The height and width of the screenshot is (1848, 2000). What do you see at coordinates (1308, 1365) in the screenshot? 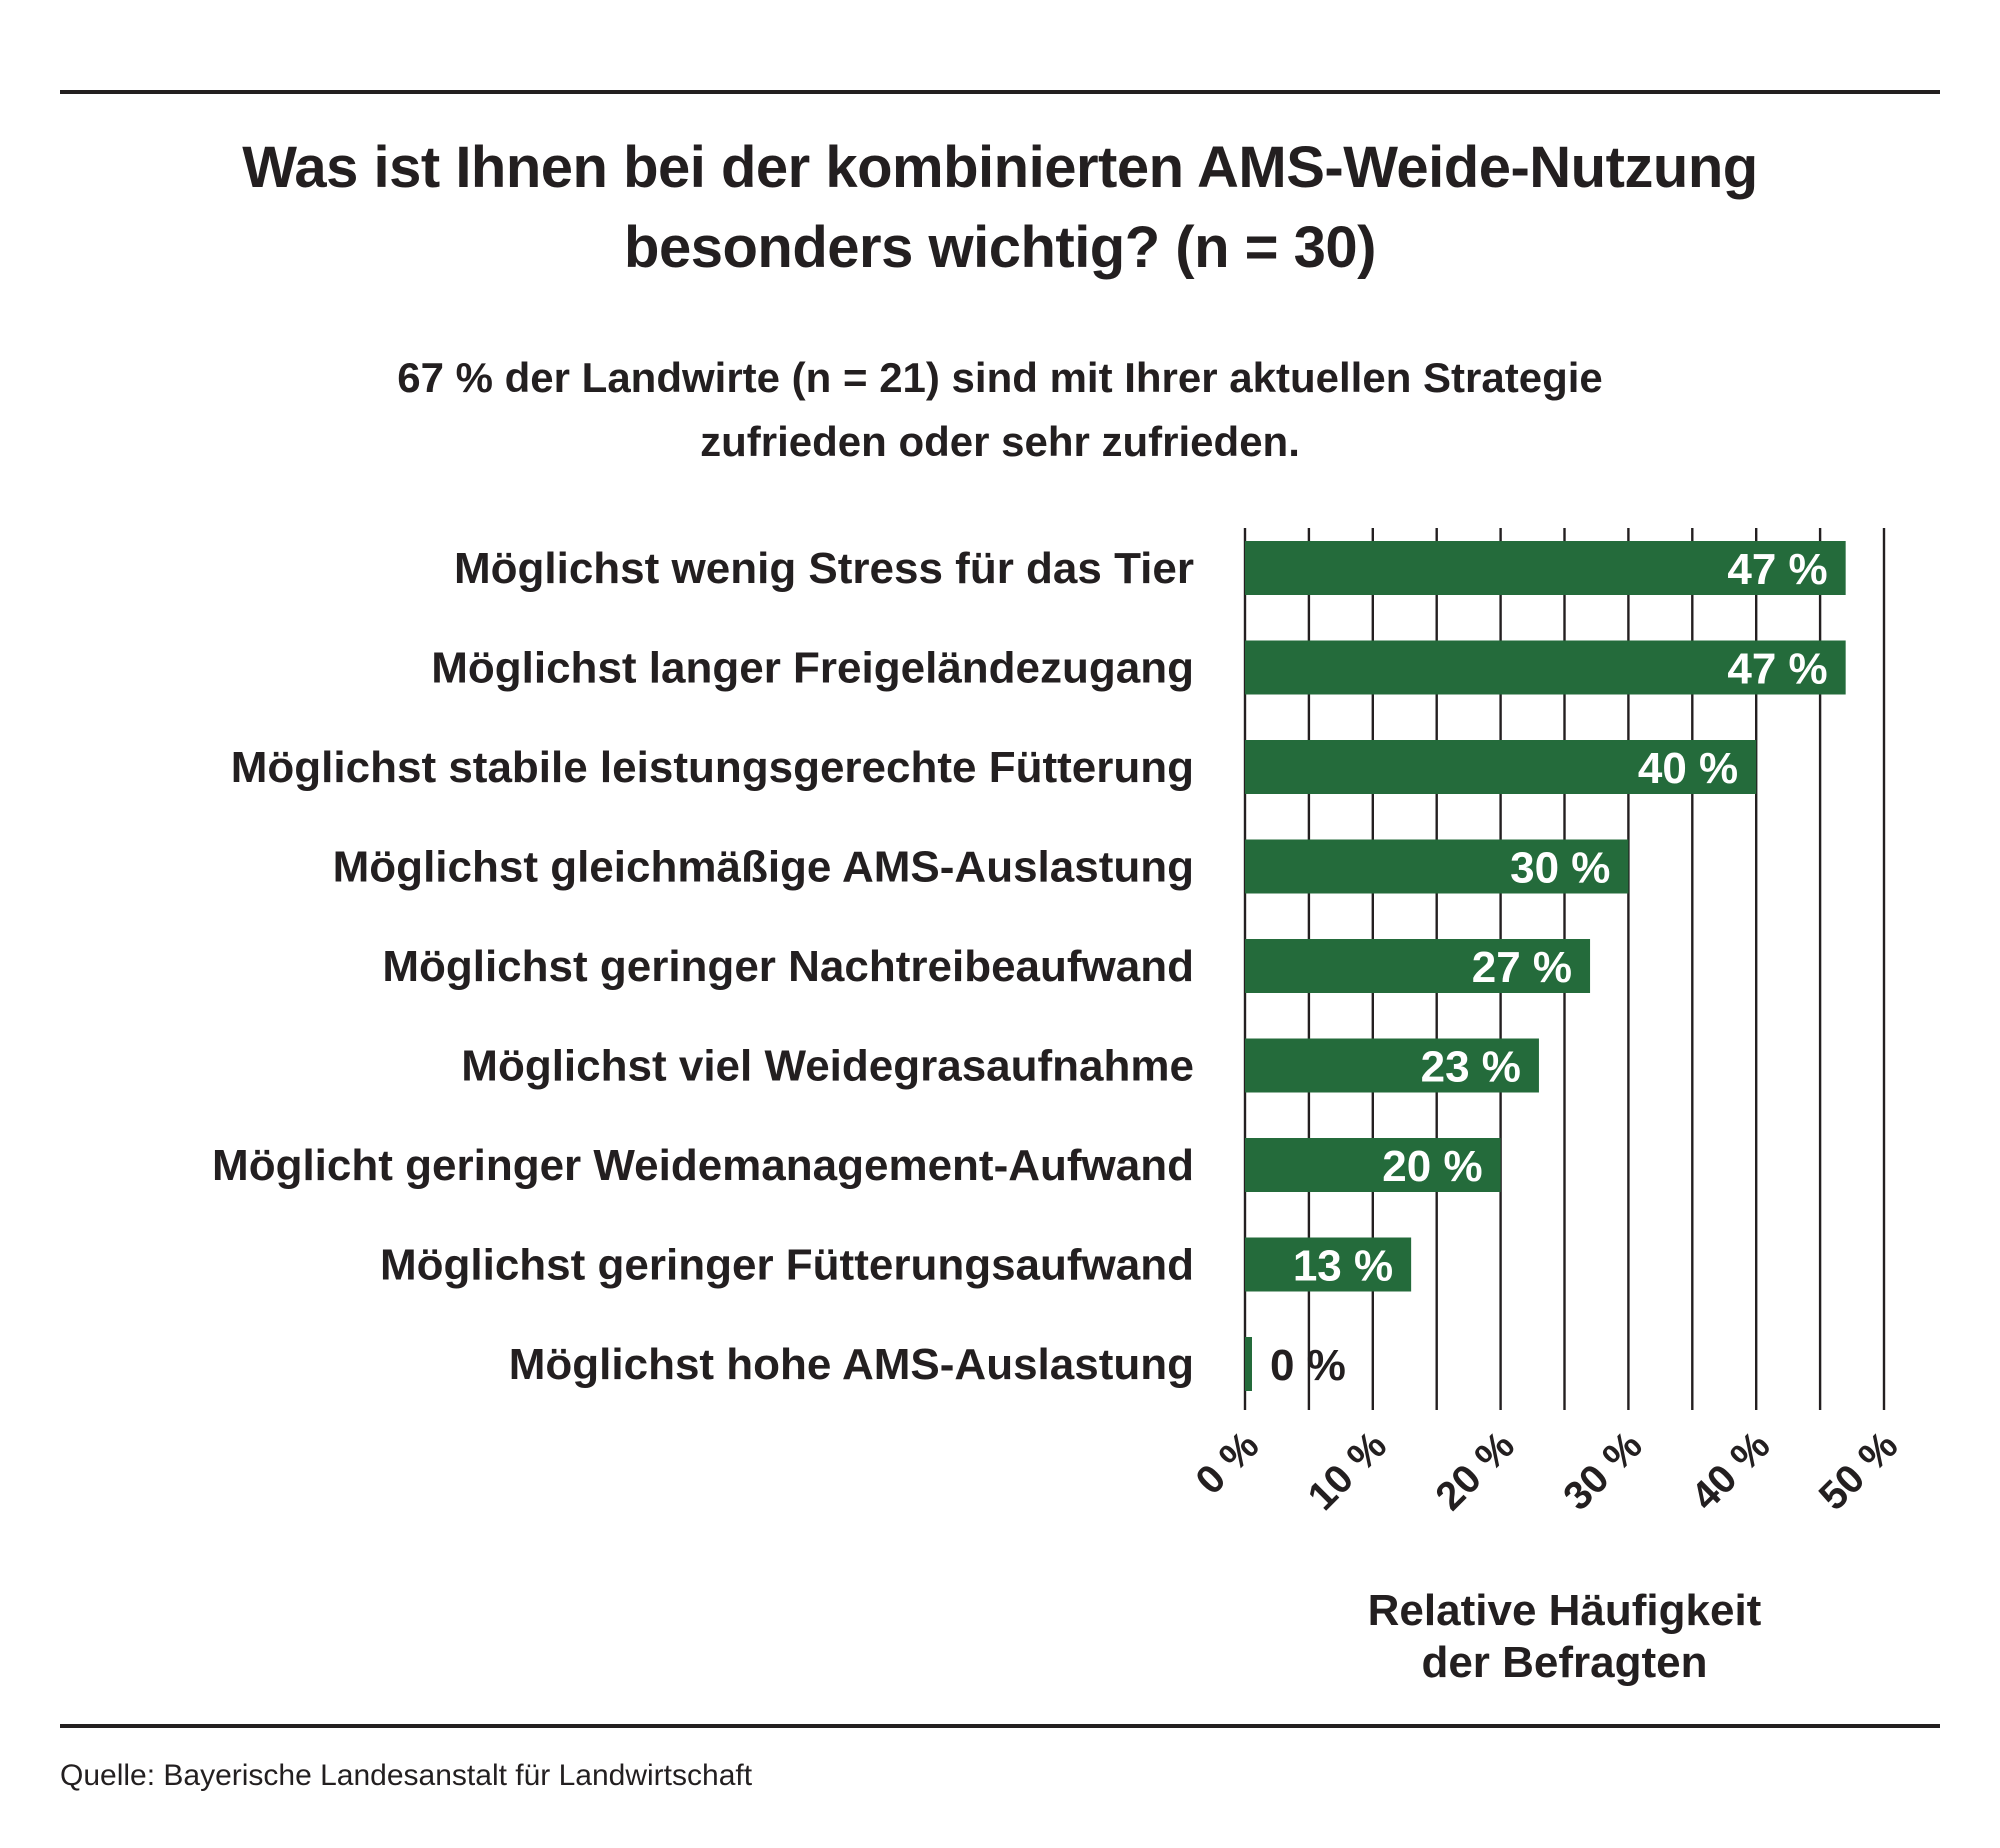
I see `value-label: 0 %` at bounding box center [1308, 1365].